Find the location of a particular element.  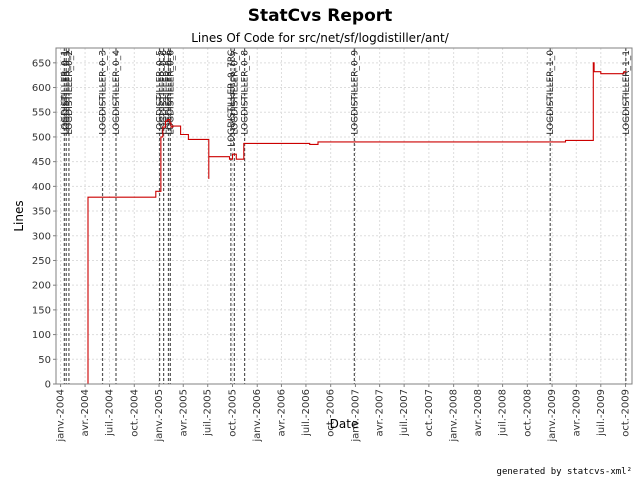

release-marker-label: LOGDISTILLER_0_7RC is located at coordinates (232, 98).